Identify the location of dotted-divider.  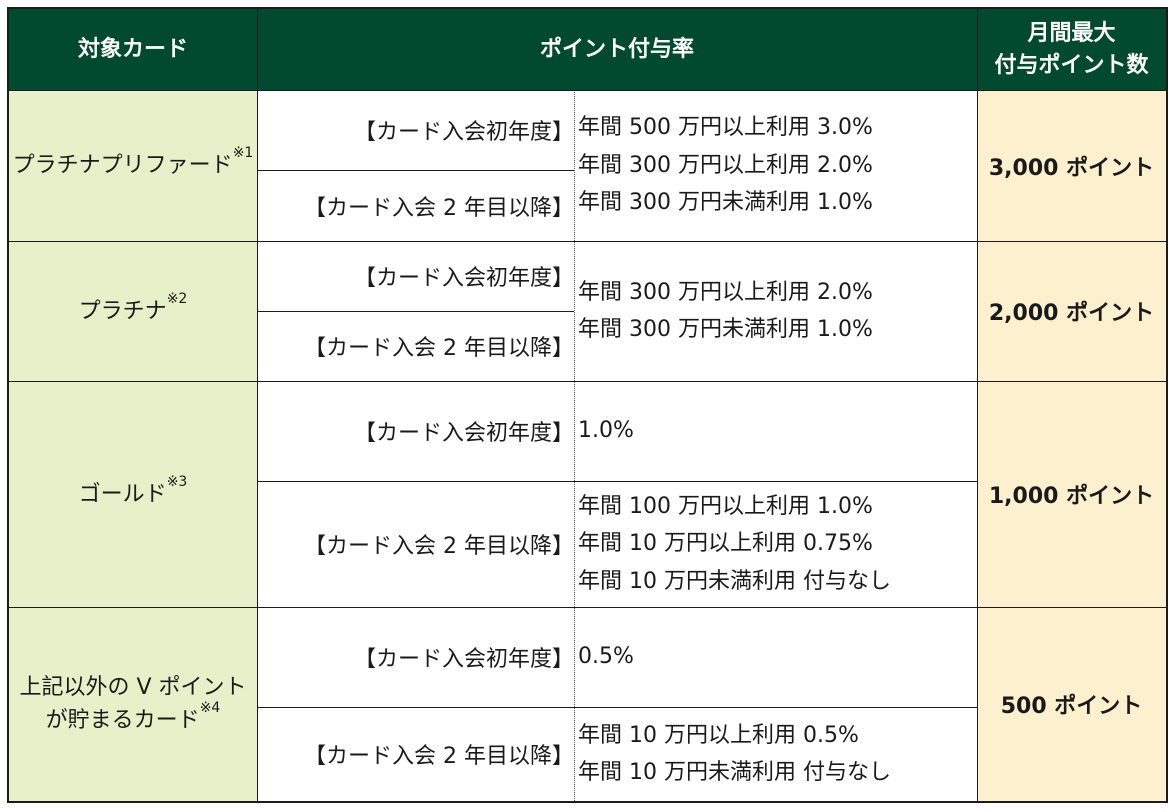
(574, 445).